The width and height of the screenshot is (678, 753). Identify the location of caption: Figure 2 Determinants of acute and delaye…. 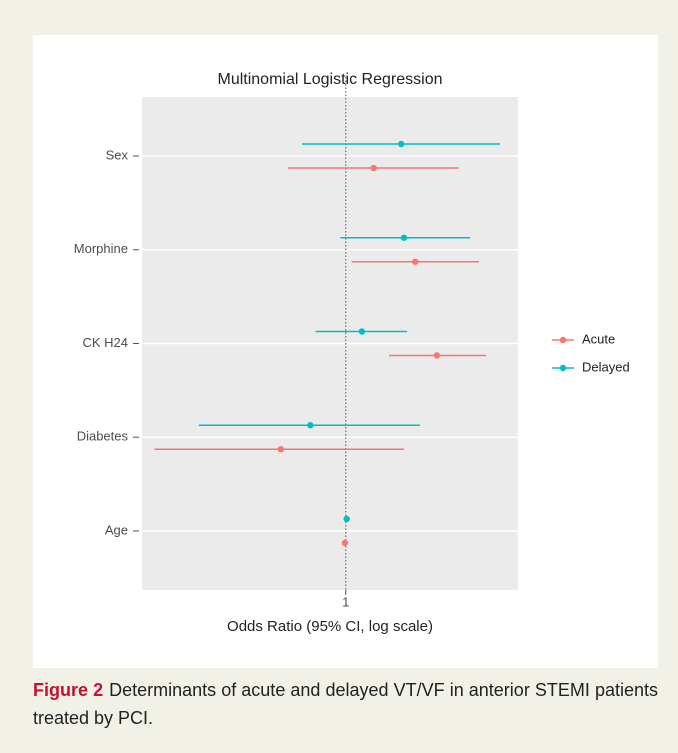
(345, 704).